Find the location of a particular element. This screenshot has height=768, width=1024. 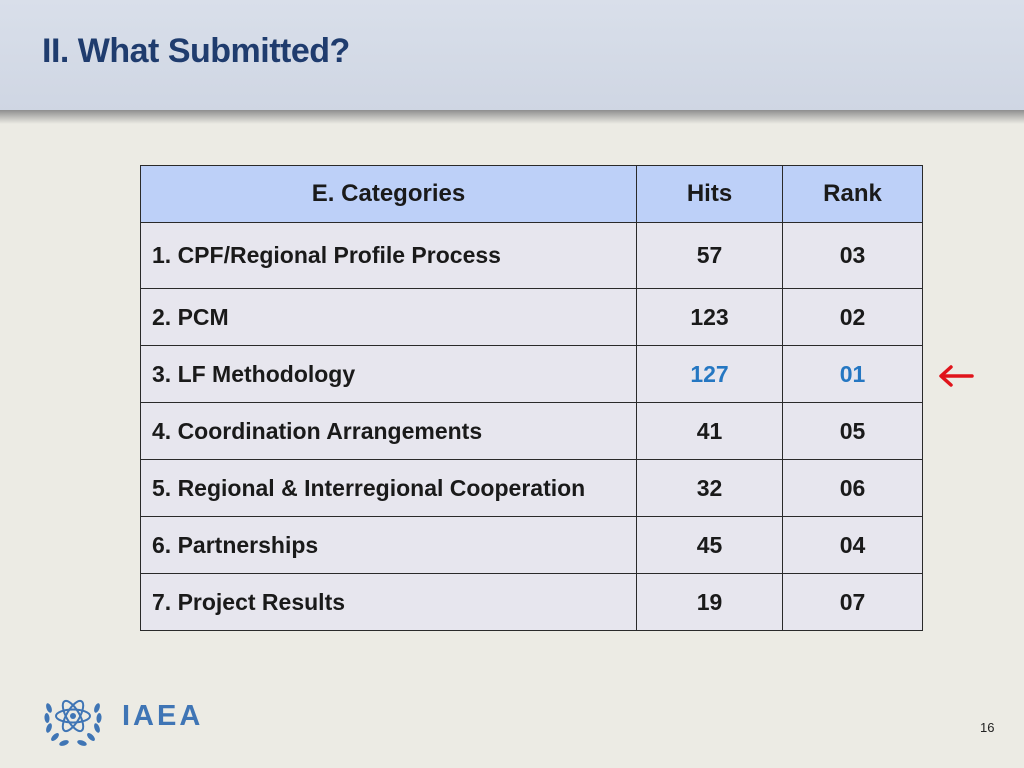

hits-cell: 32 is located at coordinates (709, 488).